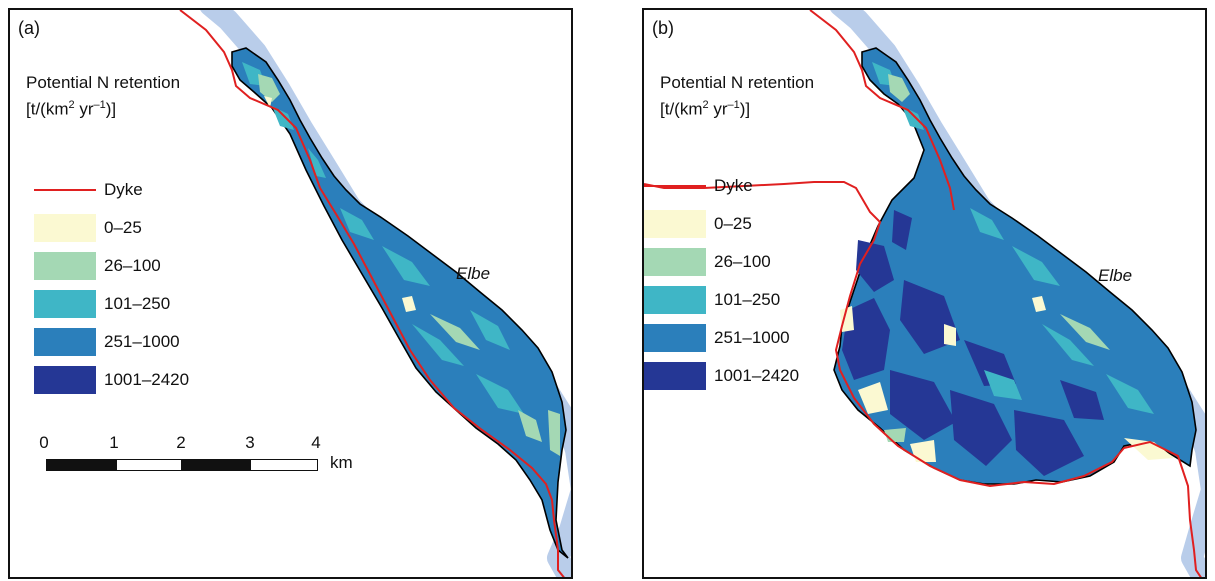 This screenshot has width=1215, height=581. Describe the element at coordinates (316, 442) in the screenshot. I see `scale-tick-label: 4` at that location.